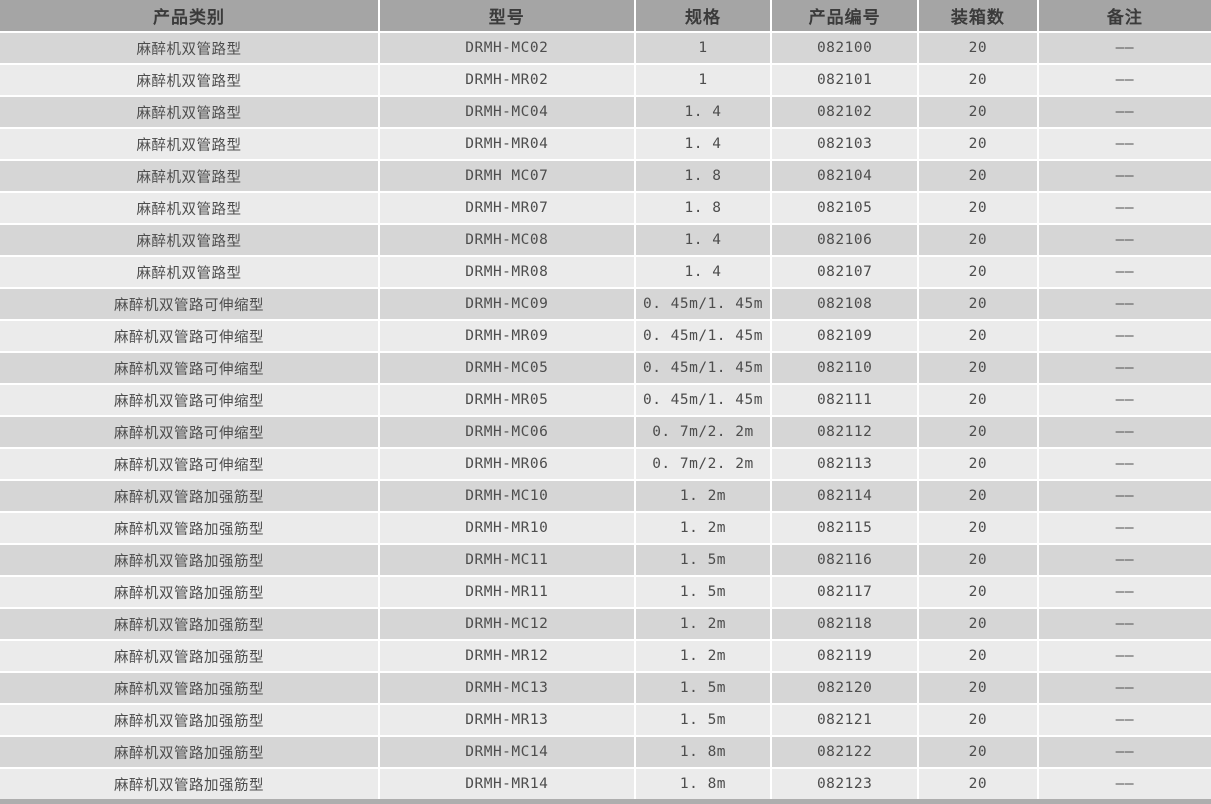 The image size is (1211, 804). What do you see at coordinates (507, 112) in the screenshot?
I see `cell-model: DRMH-MC04` at bounding box center [507, 112].